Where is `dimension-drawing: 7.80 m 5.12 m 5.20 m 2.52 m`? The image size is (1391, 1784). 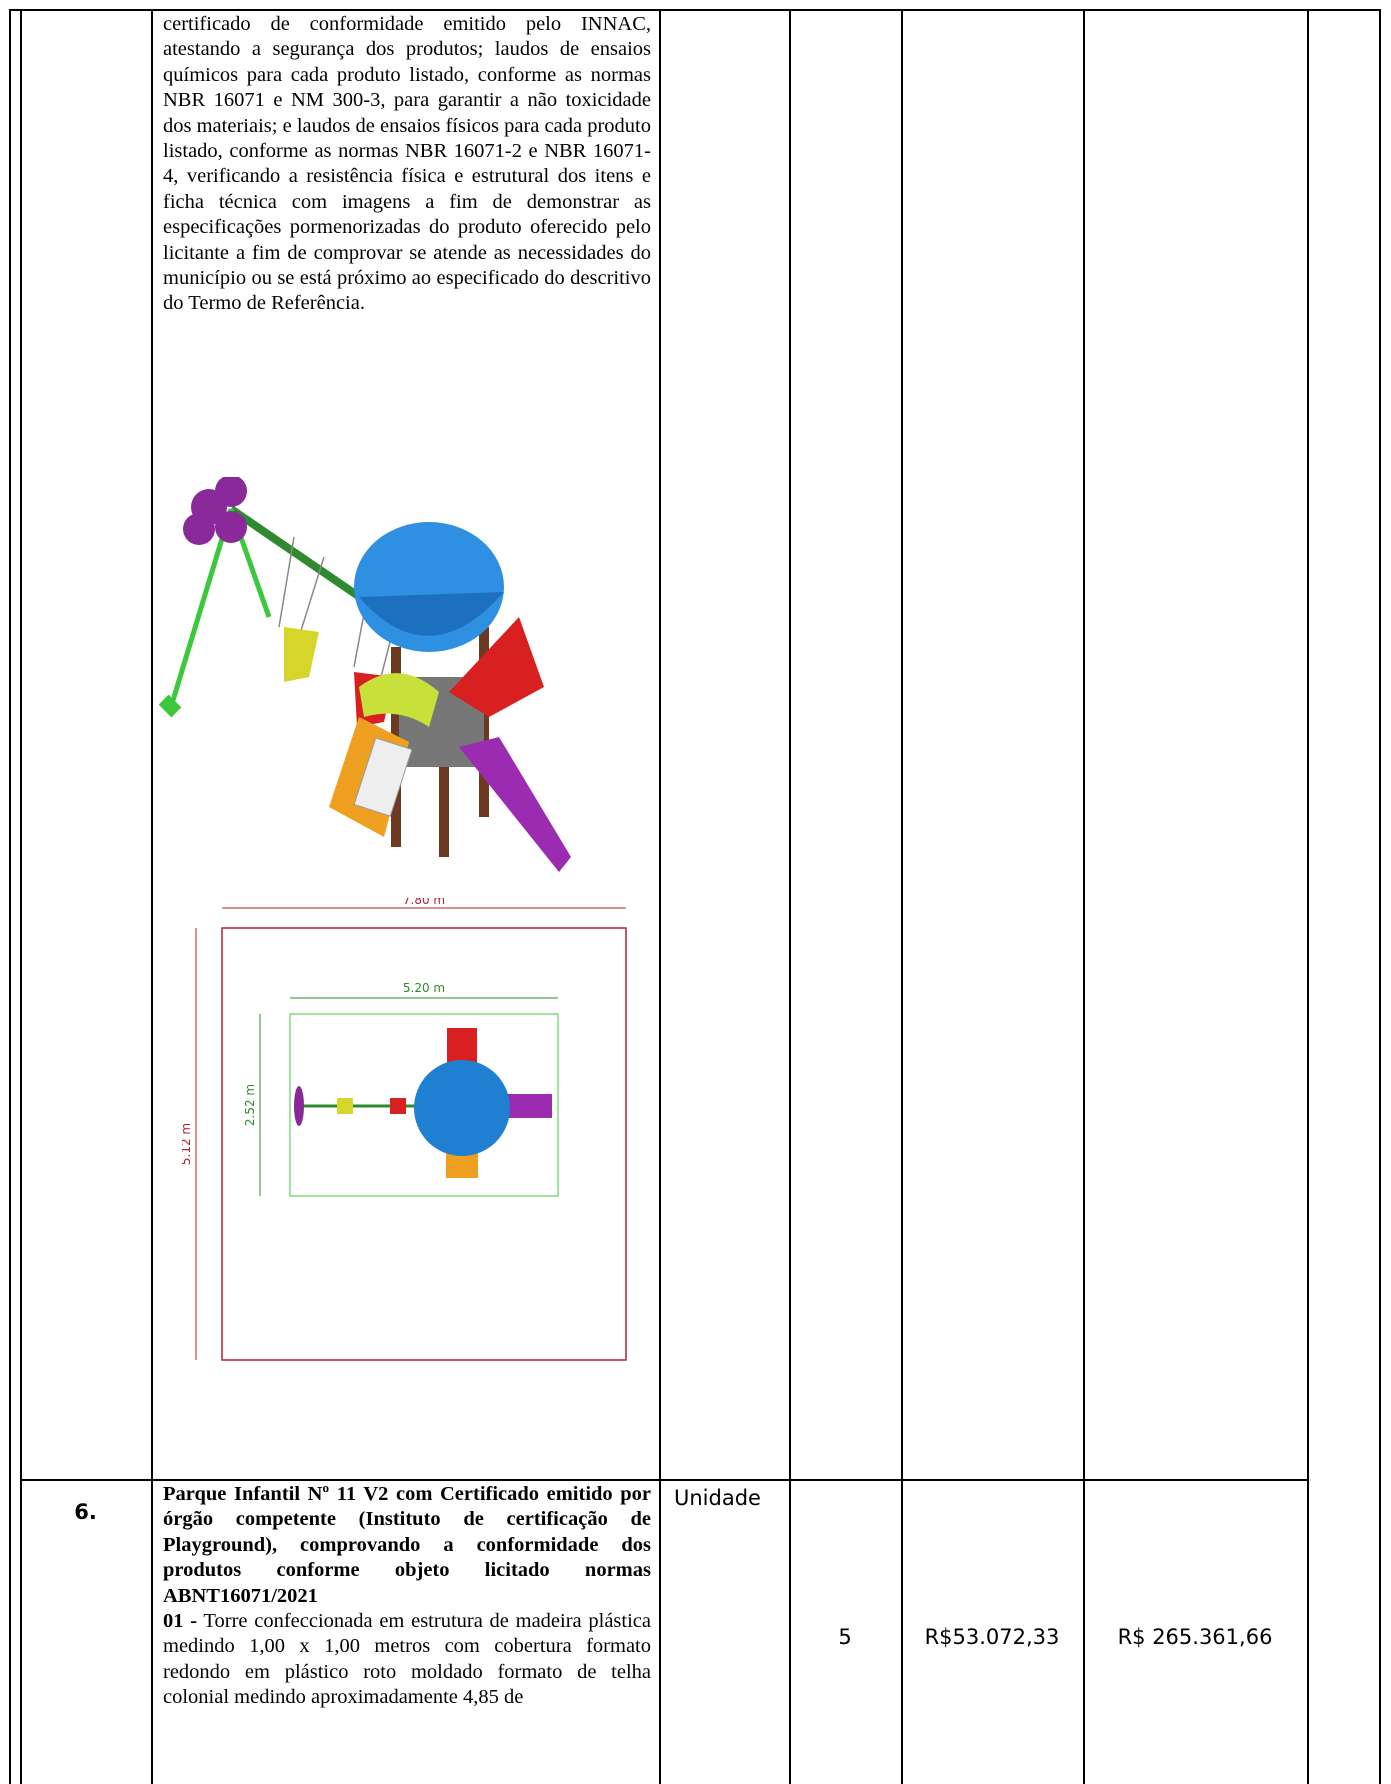
dimension-drawing: 7.80 m 5.12 m 5.20 m 2.52 m is located at coordinates (404, 1129).